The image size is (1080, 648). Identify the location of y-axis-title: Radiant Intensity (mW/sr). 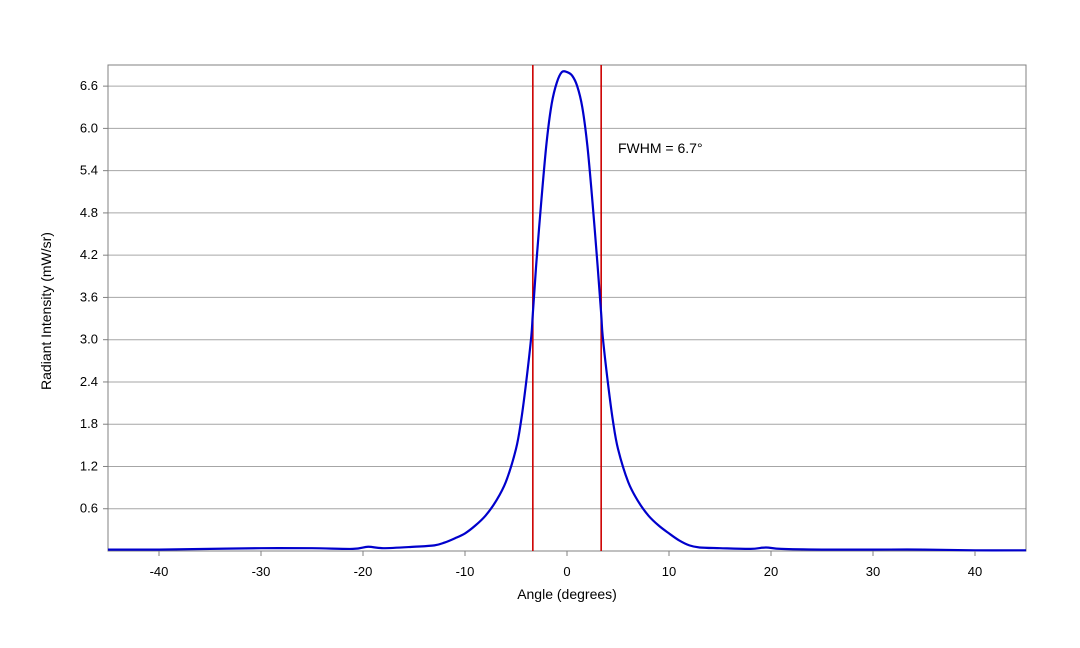
(46, 311).